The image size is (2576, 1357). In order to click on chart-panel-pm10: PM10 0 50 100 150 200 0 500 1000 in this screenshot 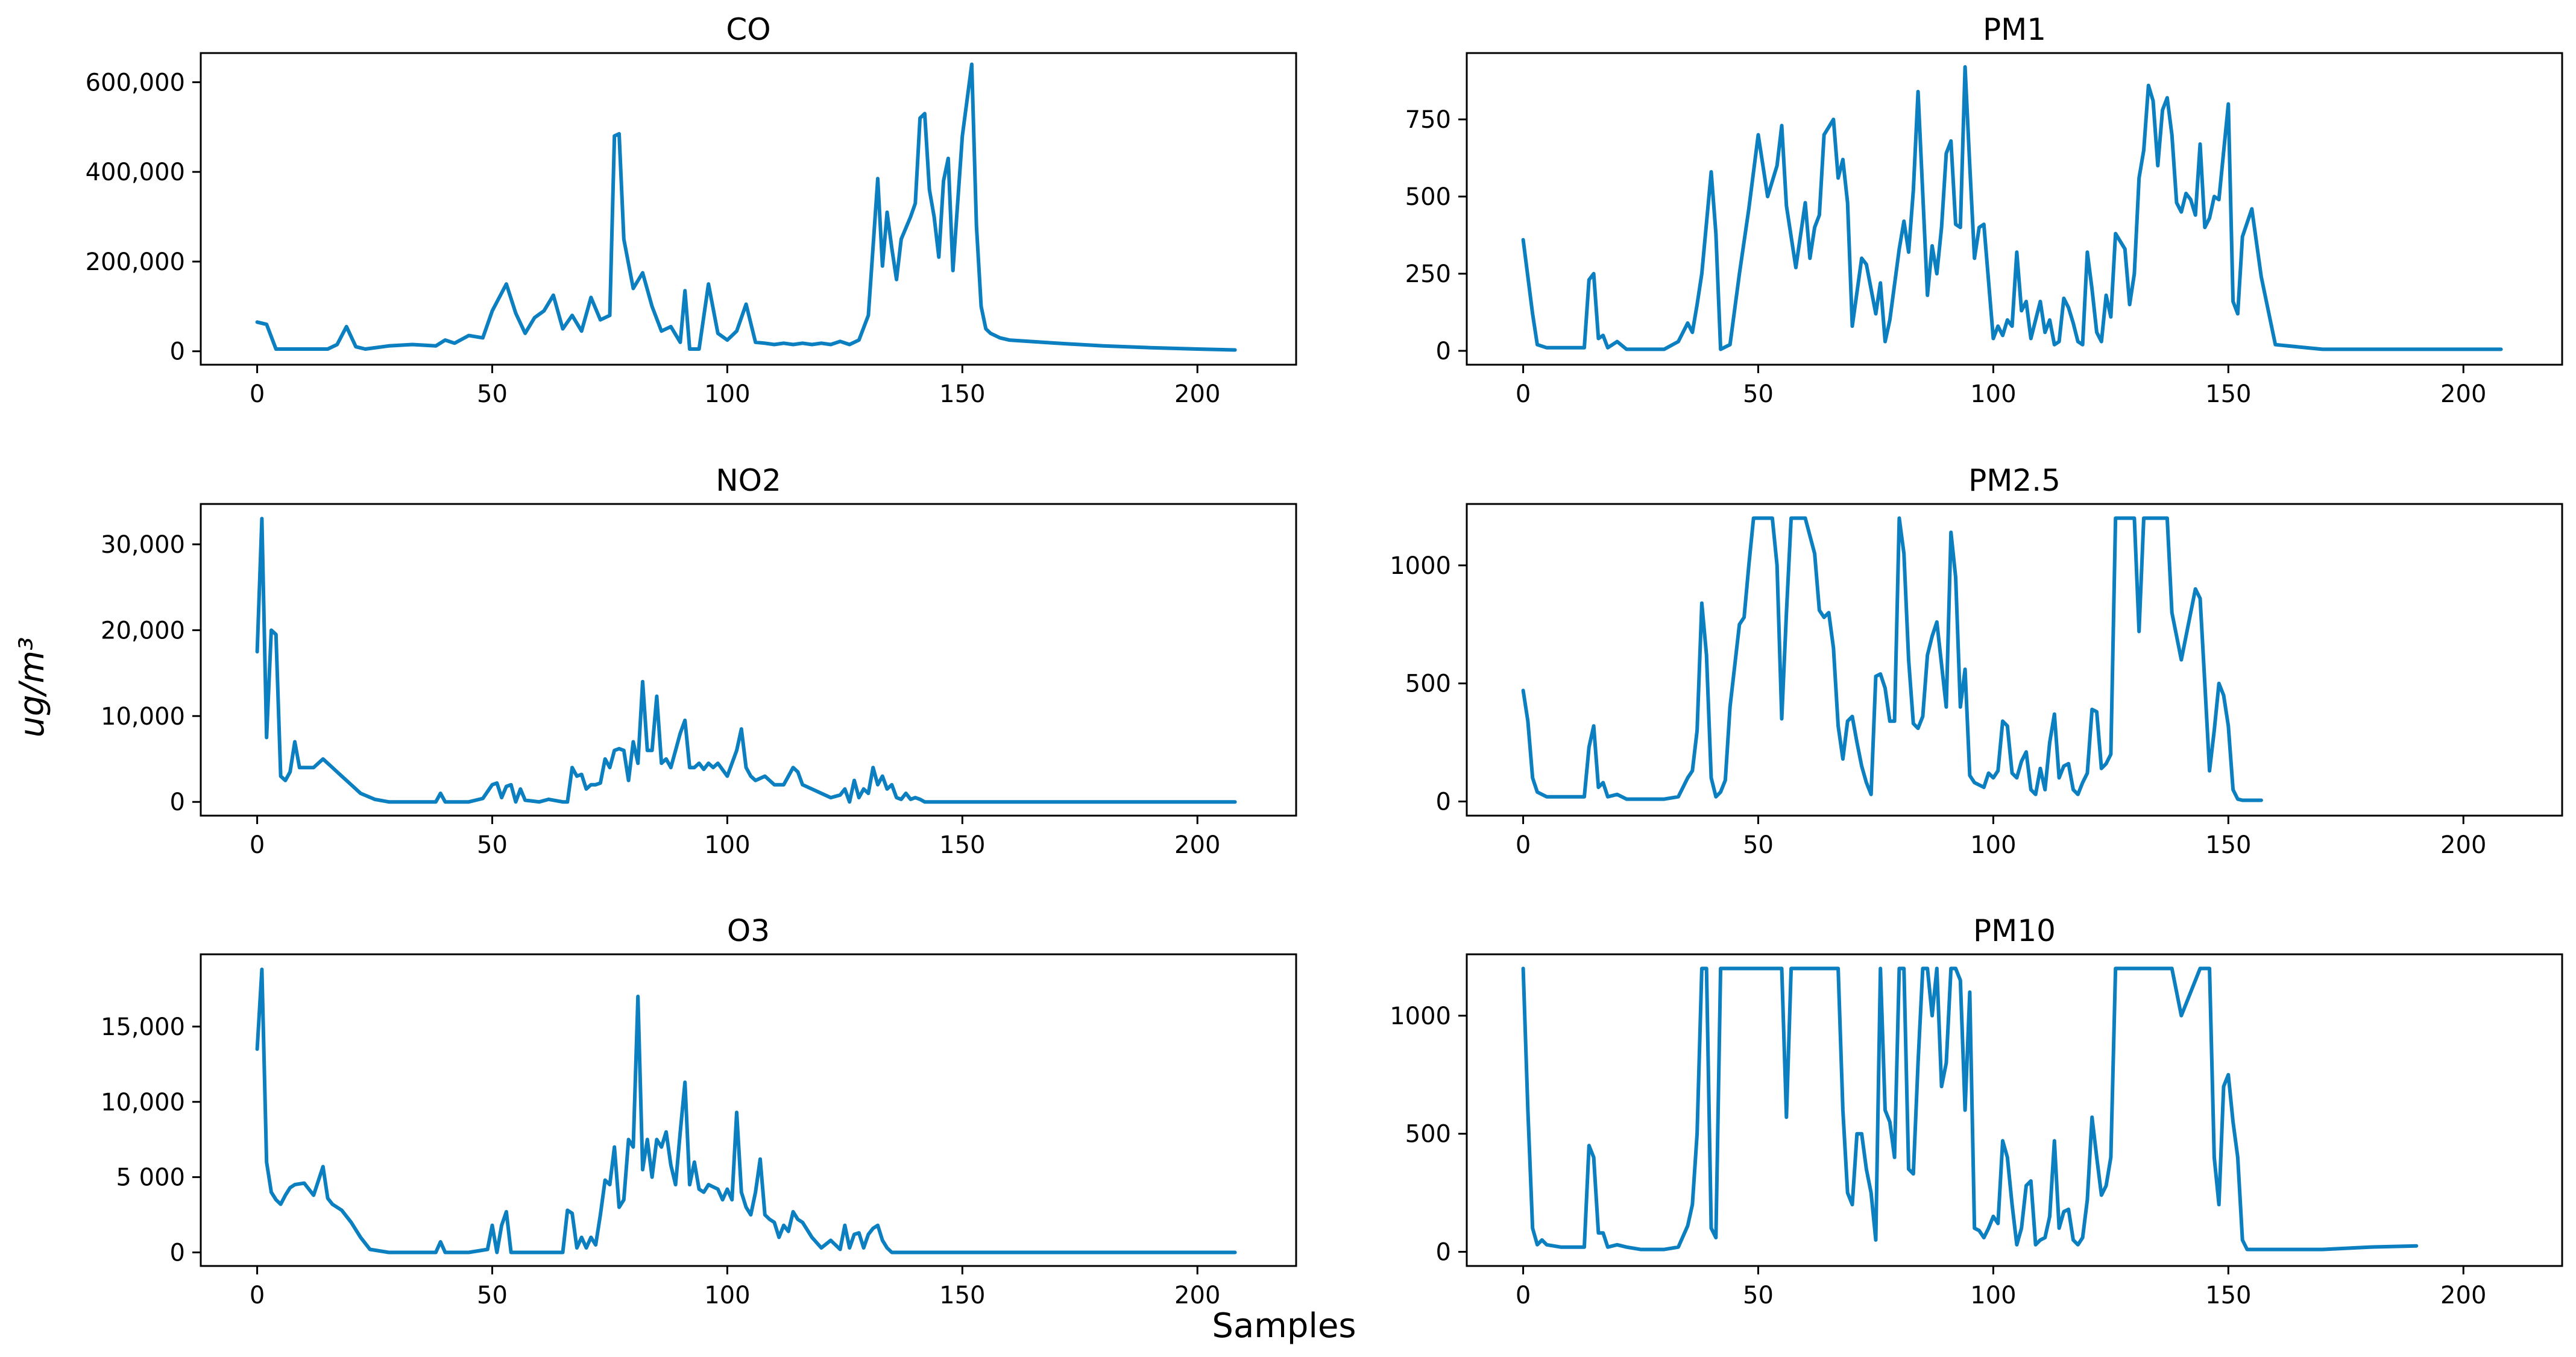, I will do `click(1976, 1111)`.